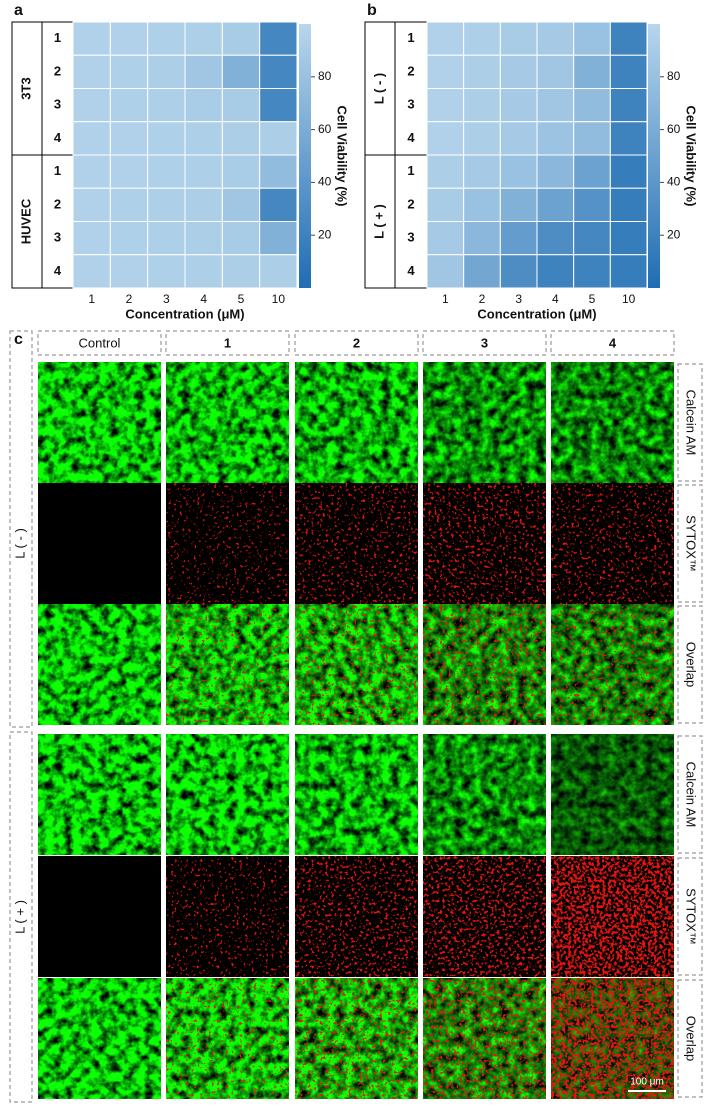  Describe the element at coordinates (691, 543) in the screenshot. I see `row-label: SYTOX™` at that location.